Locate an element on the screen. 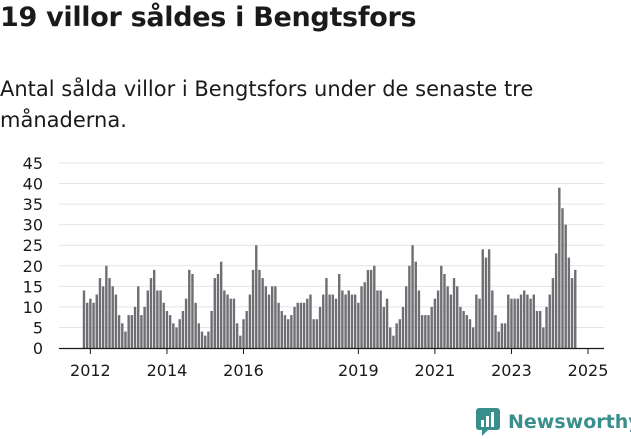 This screenshot has width=631, height=439. x-tick-label: 2014 is located at coordinates (167, 370).